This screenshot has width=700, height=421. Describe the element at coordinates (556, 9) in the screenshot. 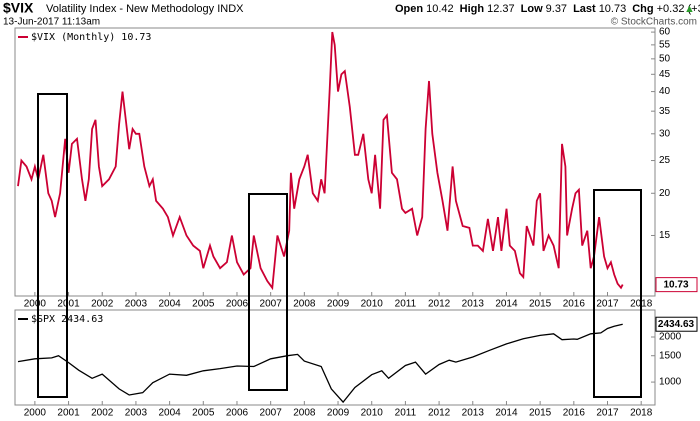

I see `stat-value: 9.37` at that location.